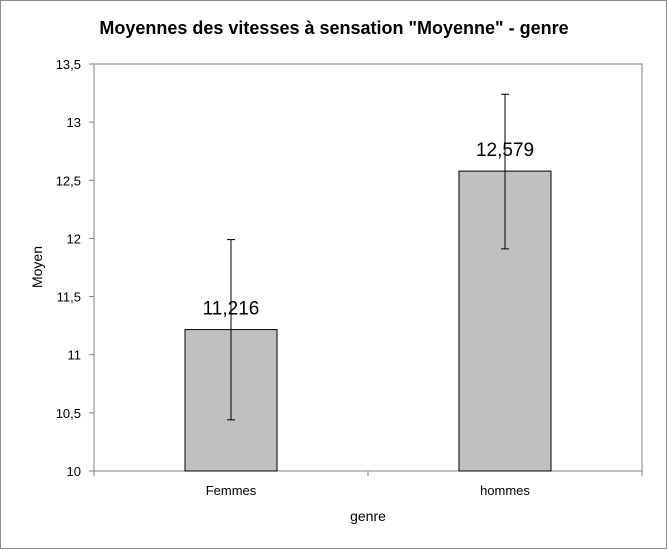 This screenshot has height=550, width=667. I want to click on y-axis: 10 10,5 11 11,5 12 12,5 13 13,5, so click(75, 268).